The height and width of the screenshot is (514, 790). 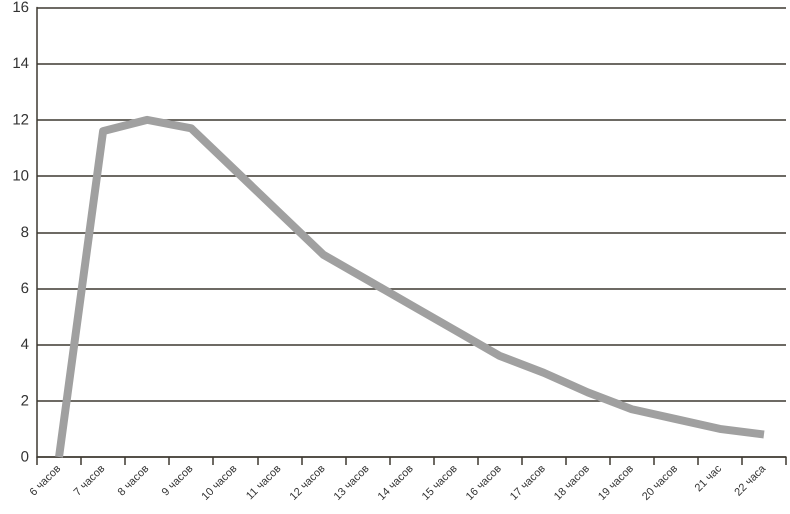 What do you see at coordinates (708, 478) in the screenshot?
I see `x-tick-label: 21 час` at bounding box center [708, 478].